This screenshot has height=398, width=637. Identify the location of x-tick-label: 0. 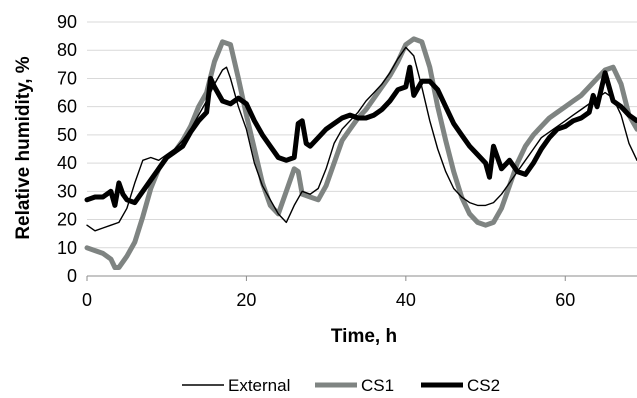
(87, 300).